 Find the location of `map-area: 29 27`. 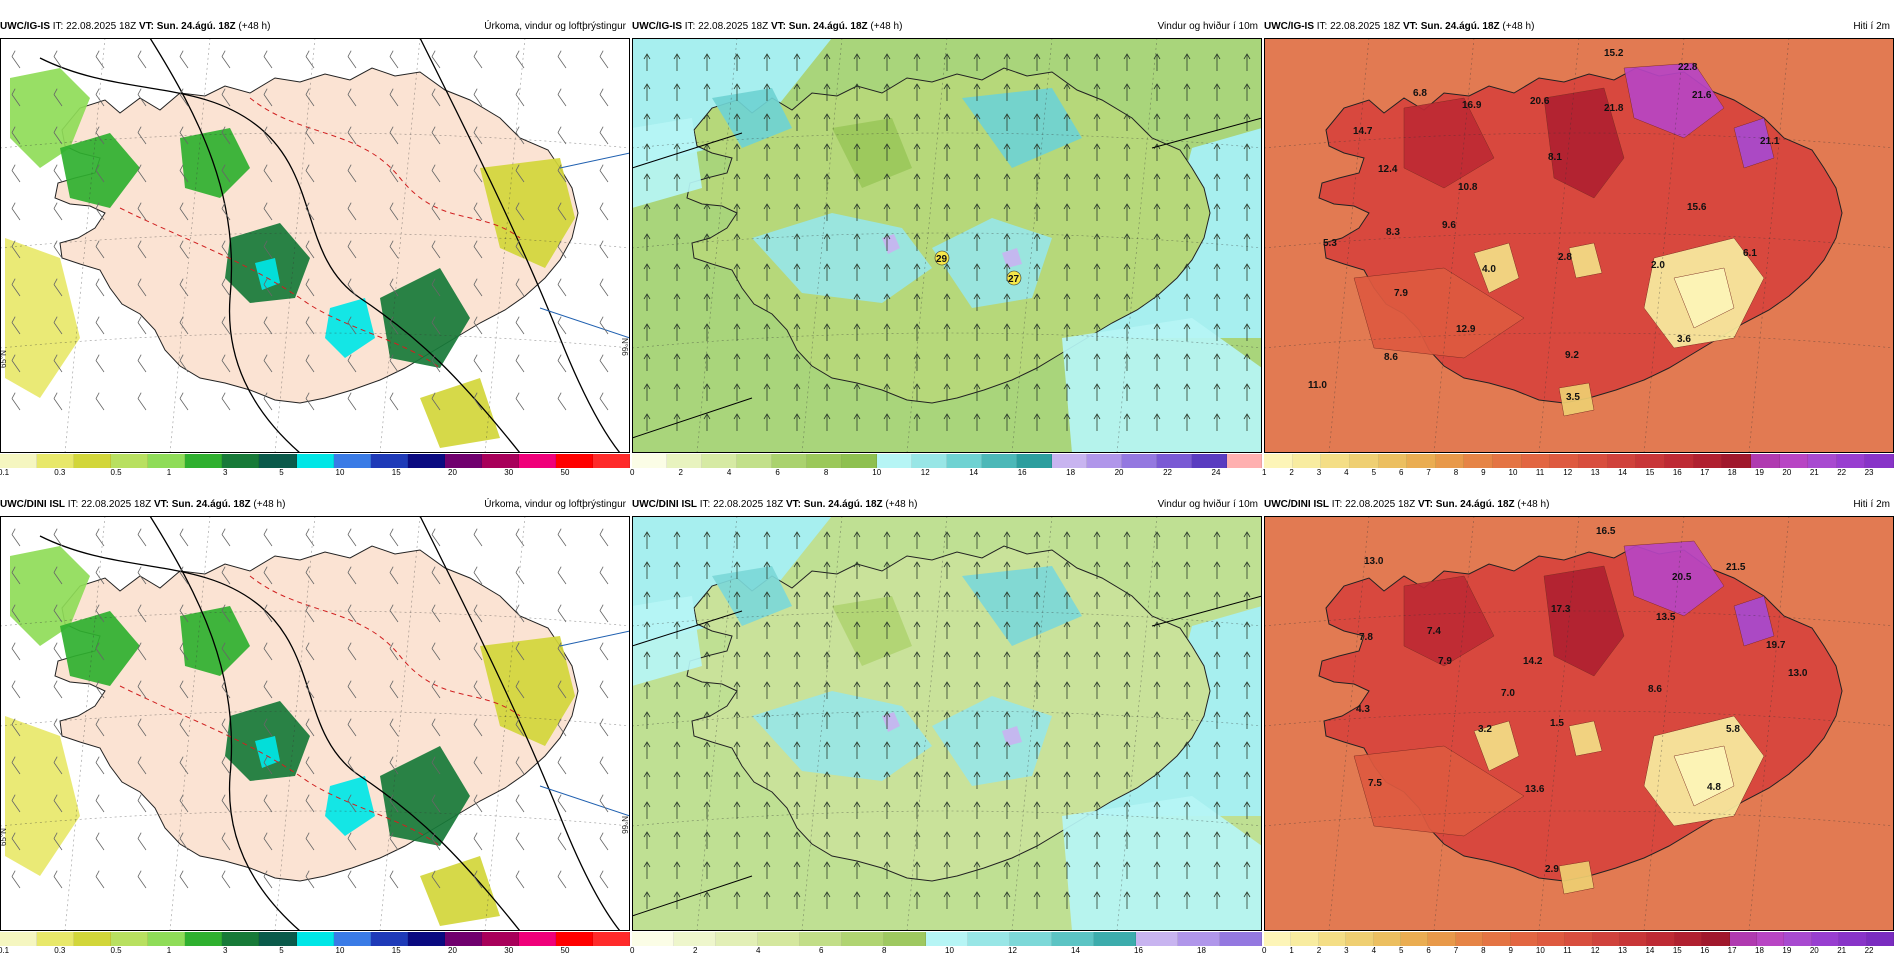

map-area: 29 27 is located at coordinates (947, 245).